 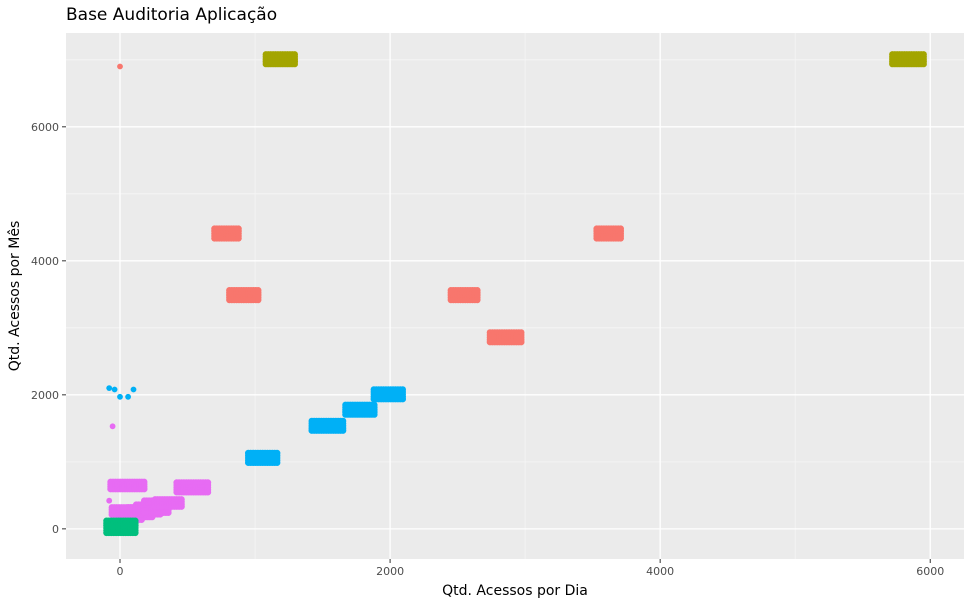 I want to click on x-tick-label: 4000, so click(x=660, y=571).